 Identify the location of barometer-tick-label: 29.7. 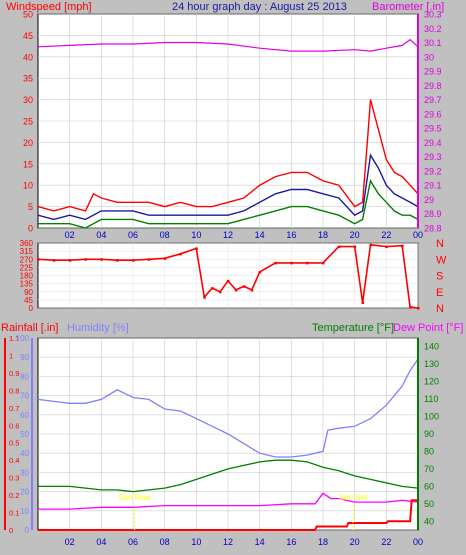
(433, 100).